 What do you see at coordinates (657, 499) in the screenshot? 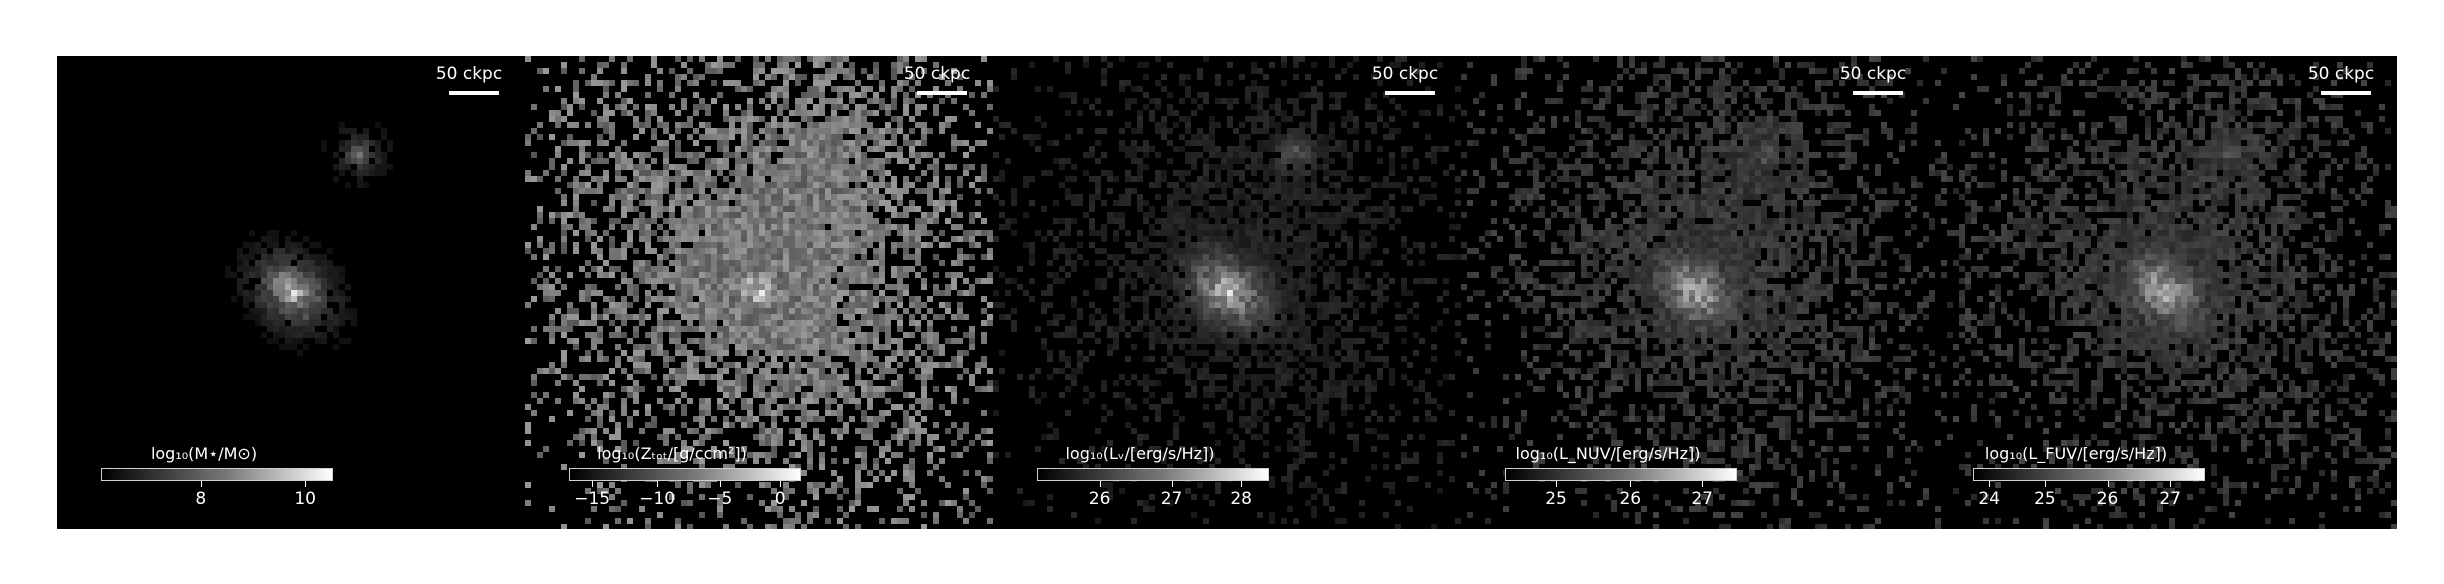
I see `colorbar-tick-label: −10` at bounding box center [657, 499].